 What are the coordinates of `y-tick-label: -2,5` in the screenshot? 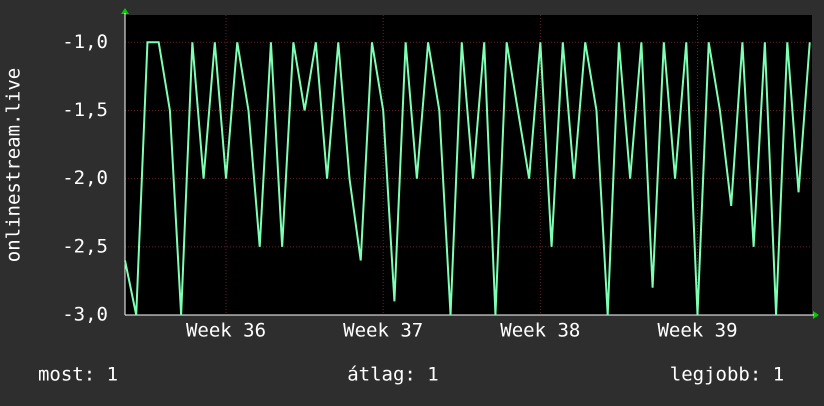 It's located at (85, 246).